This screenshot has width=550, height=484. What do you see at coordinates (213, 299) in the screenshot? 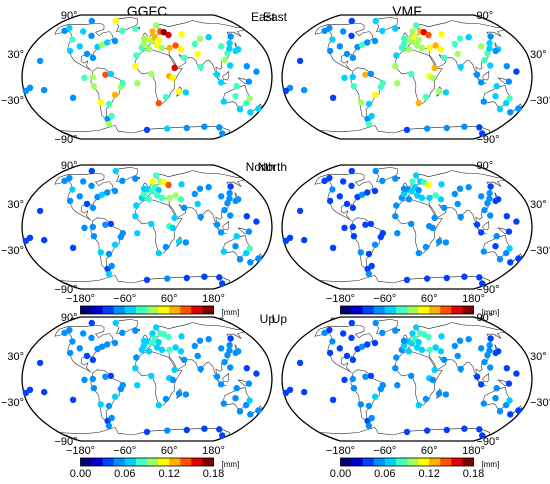
I see `lon-label: 180°` at bounding box center [213, 299].